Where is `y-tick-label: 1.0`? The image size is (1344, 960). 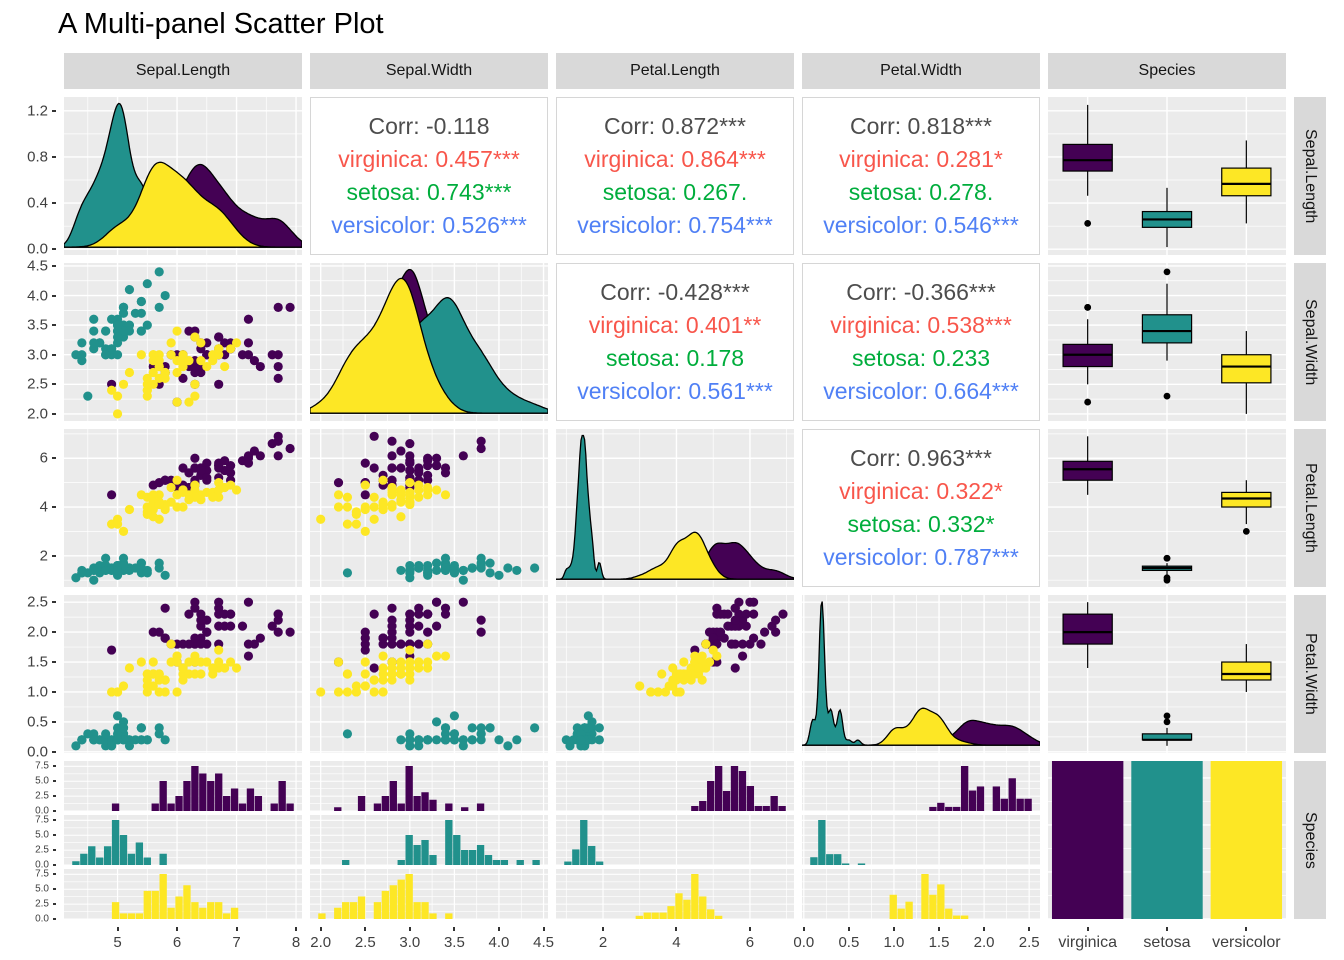
y-tick-label: 1.0 is located at coordinates (37, 692).